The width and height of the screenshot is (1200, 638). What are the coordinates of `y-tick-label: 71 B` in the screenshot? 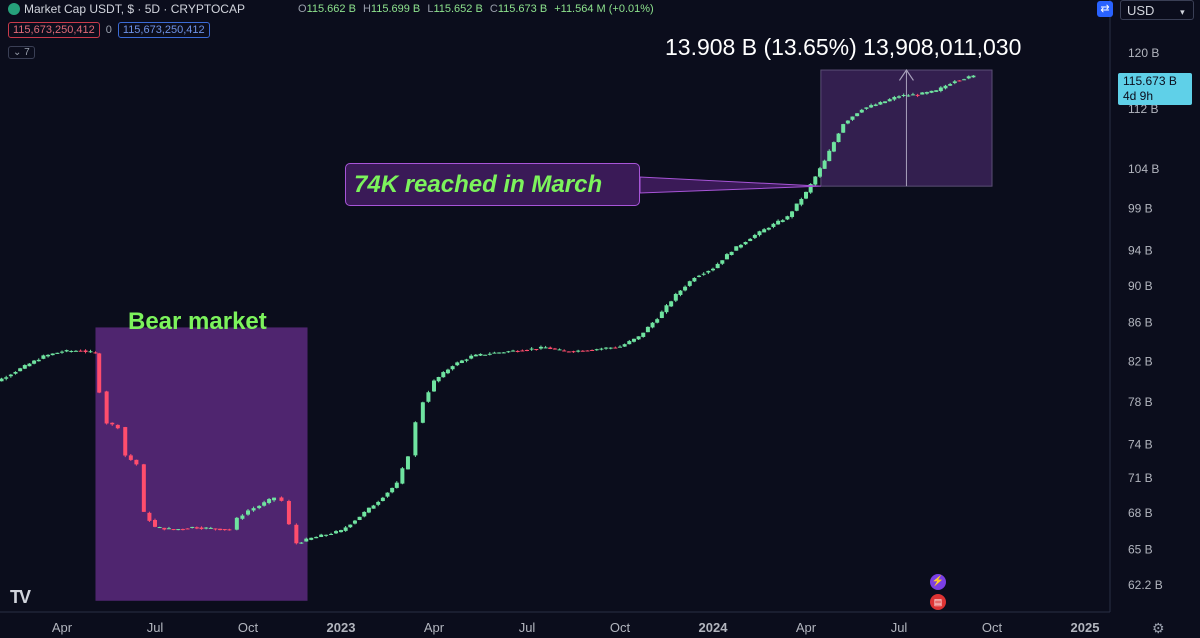 It's located at (1140, 478).